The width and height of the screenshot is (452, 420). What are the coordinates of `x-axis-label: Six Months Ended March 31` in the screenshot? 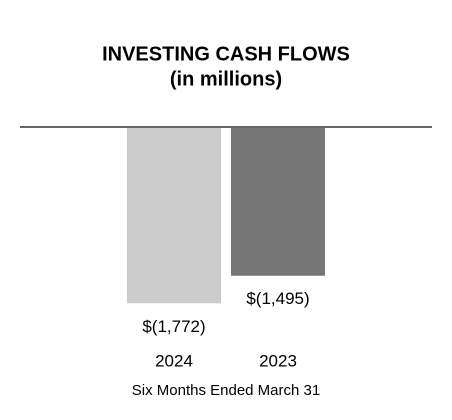 It's located at (226, 390).